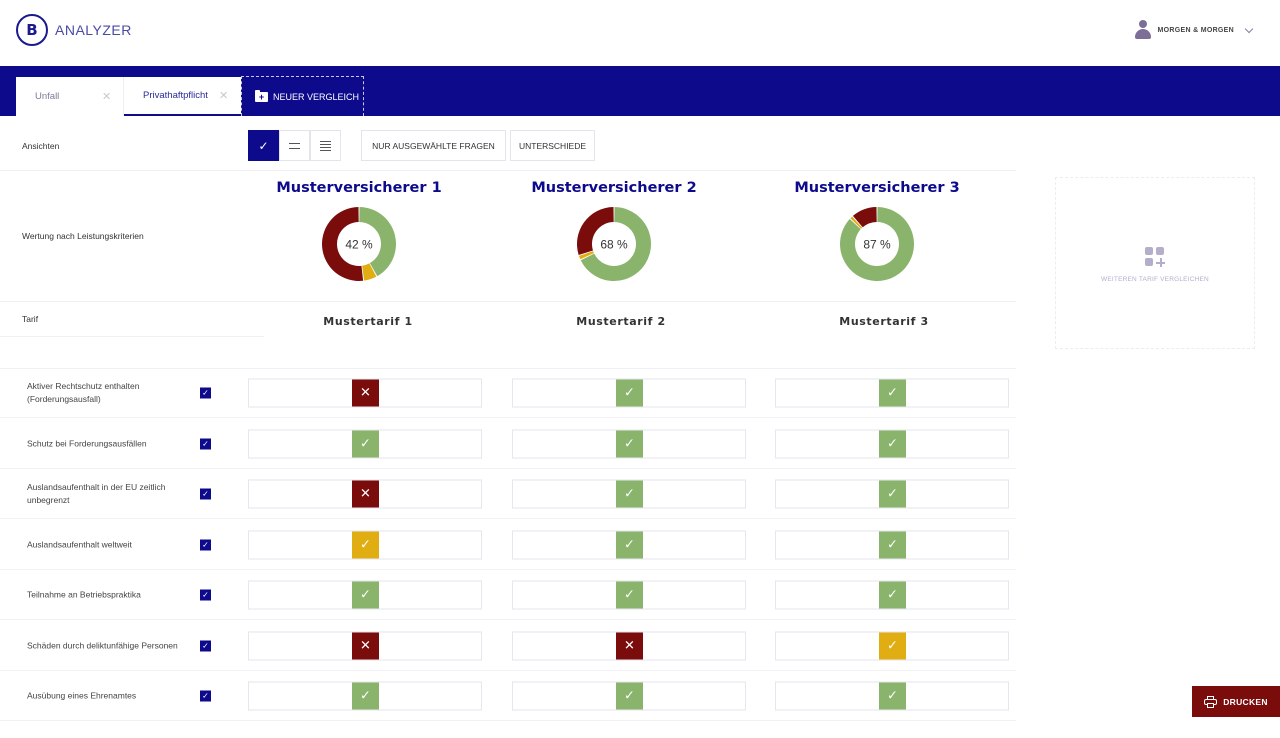  I want to click on tab-unfall: Unfall ✕, so click(70, 96).